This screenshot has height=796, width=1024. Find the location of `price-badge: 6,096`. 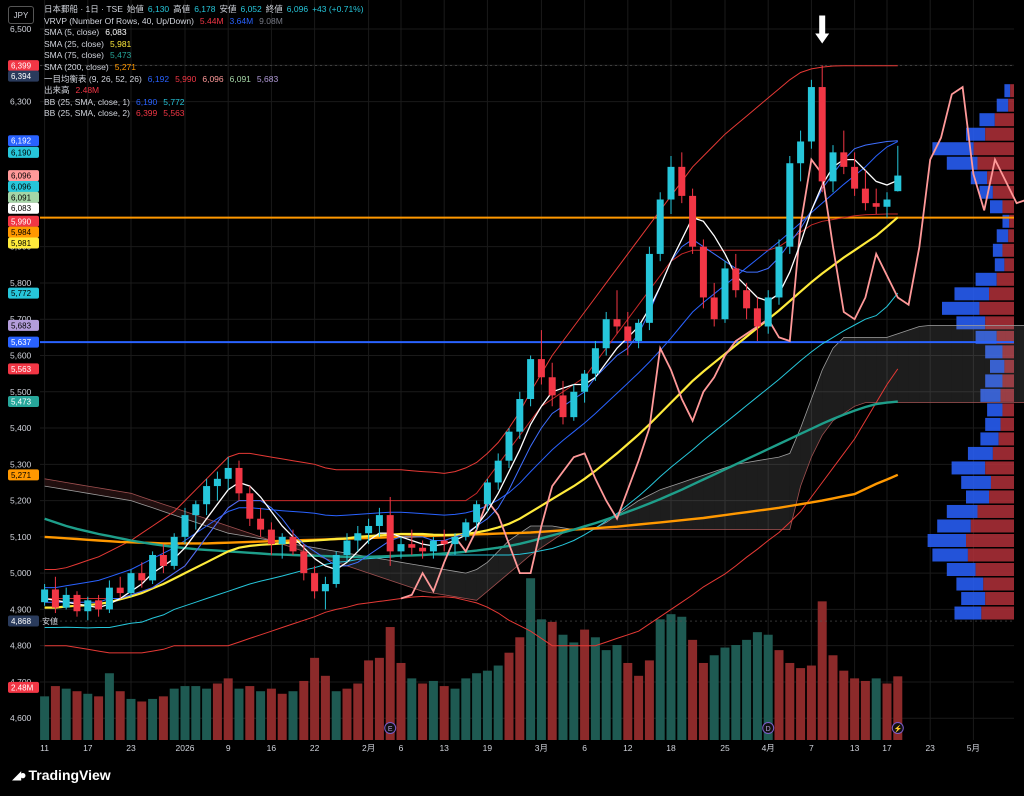

price-badge: 6,096 is located at coordinates (23, 186).